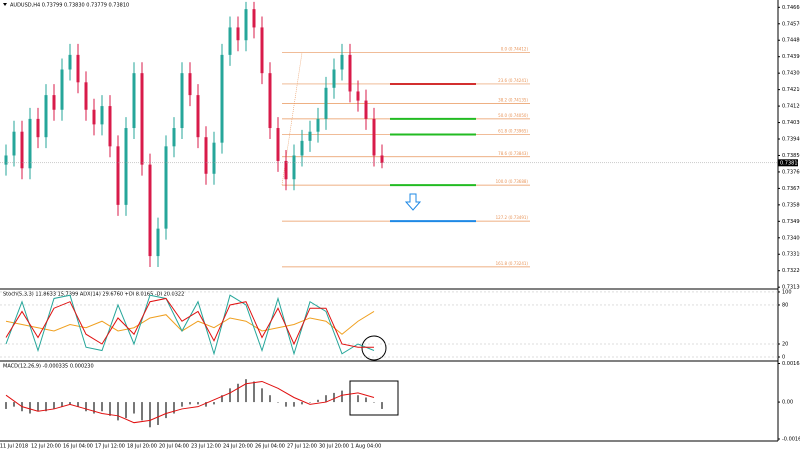  I want to click on x-tick-label: 24 Jul 20:00, so click(238, 447).